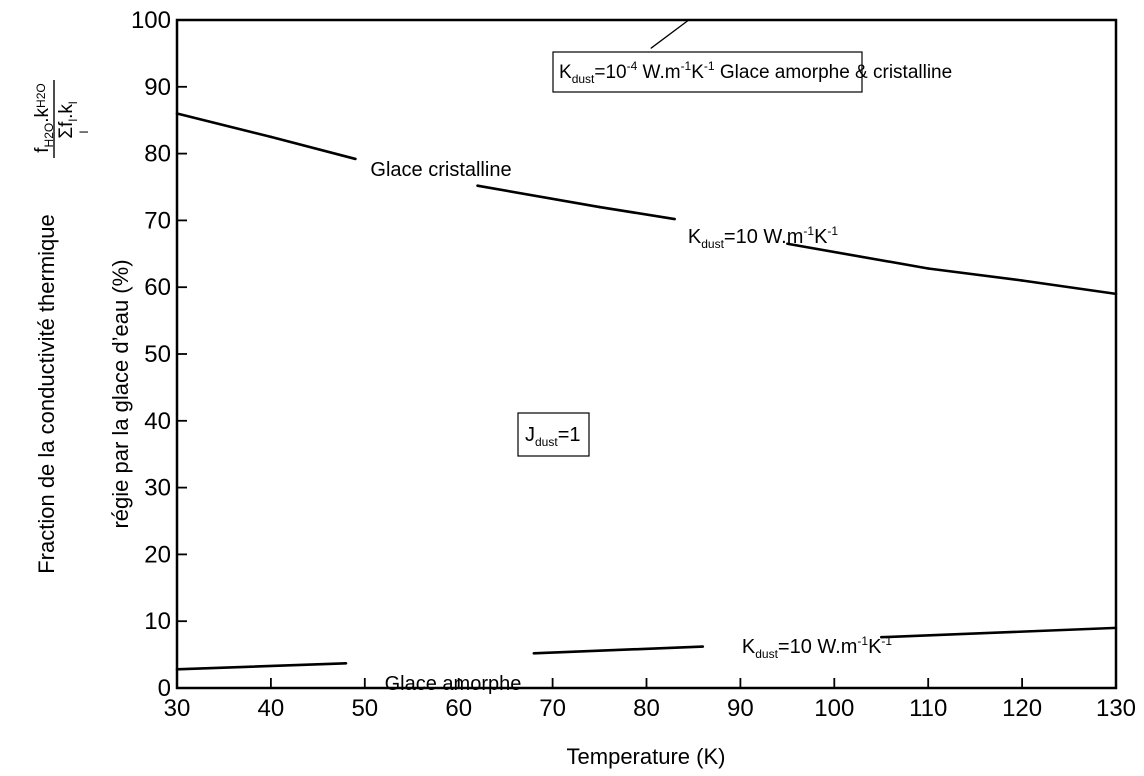  I want to click on x-axis-ticks: 30 40 50 60 70 80 90 100 110 120 130, so click(650, 700).